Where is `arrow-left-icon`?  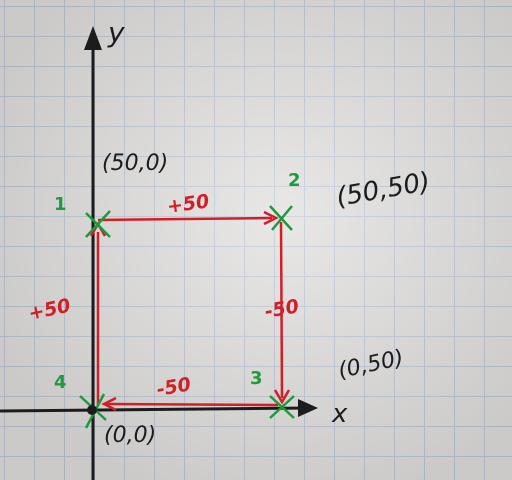 arrow-left-icon is located at coordinates (109, 404).